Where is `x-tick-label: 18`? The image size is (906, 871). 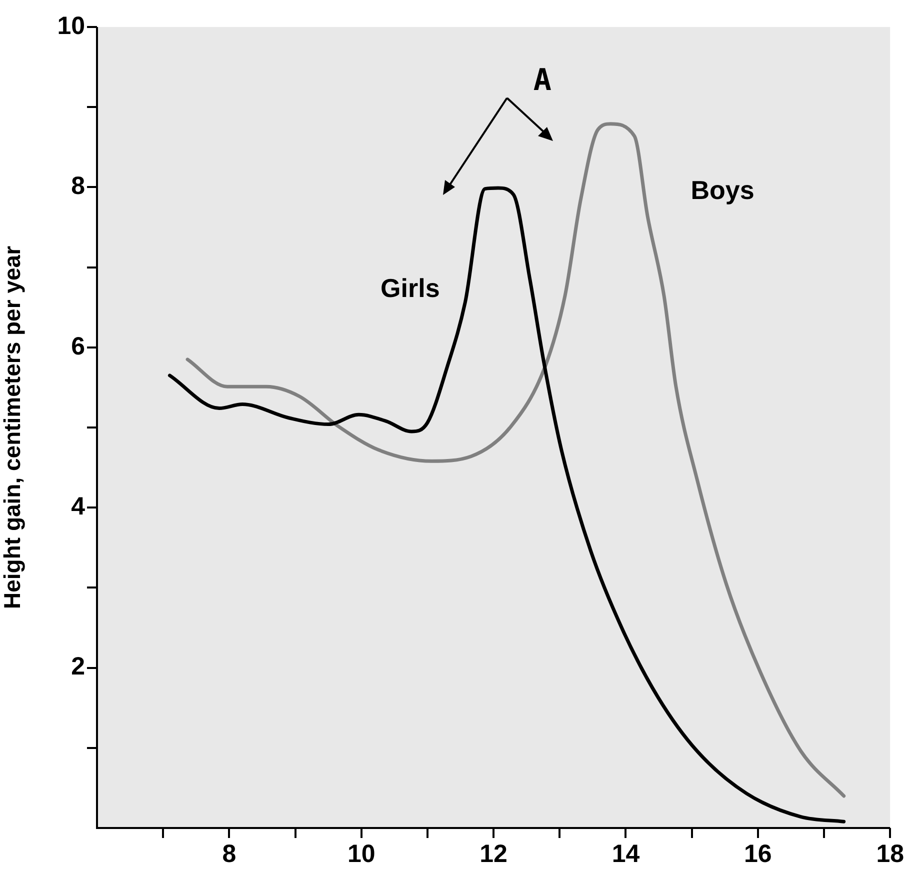 x-tick-label: 18 is located at coordinates (890, 854).